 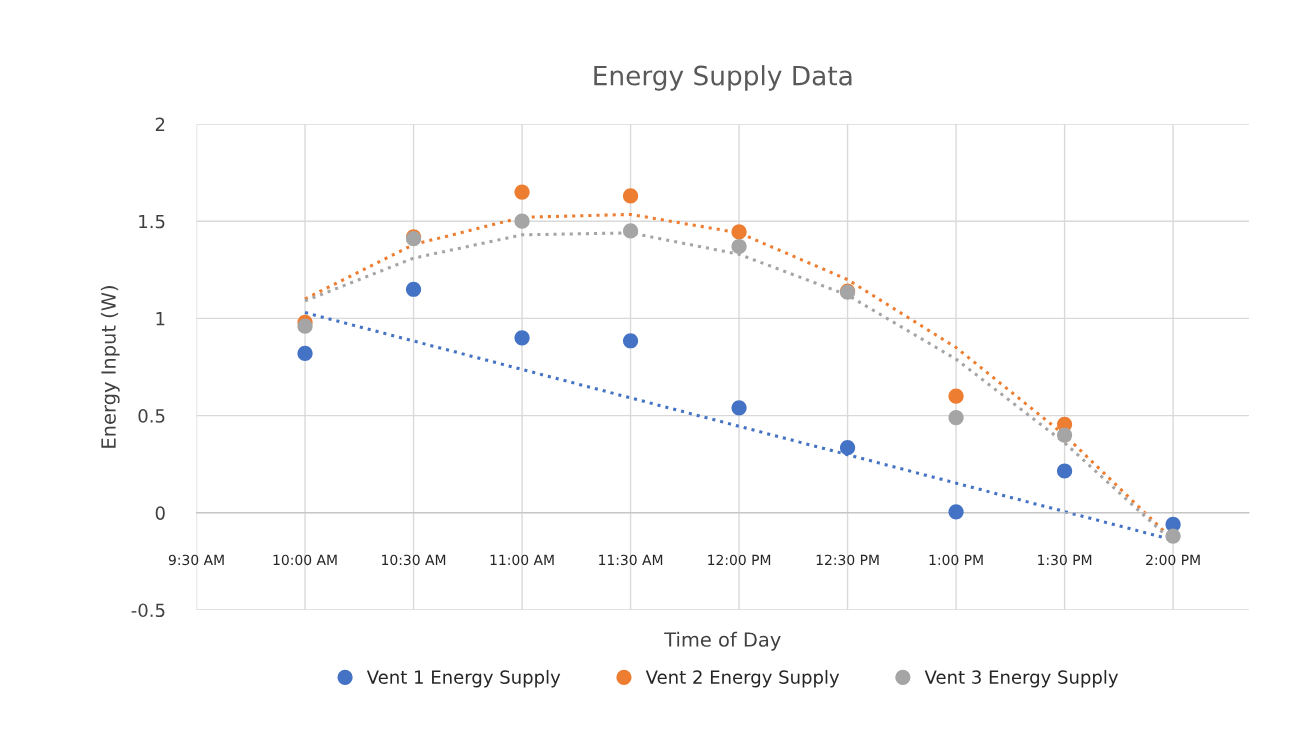 What do you see at coordinates (1065, 560) in the screenshot?
I see `x-tick-label: 1:30 PM` at bounding box center [1065, 560].